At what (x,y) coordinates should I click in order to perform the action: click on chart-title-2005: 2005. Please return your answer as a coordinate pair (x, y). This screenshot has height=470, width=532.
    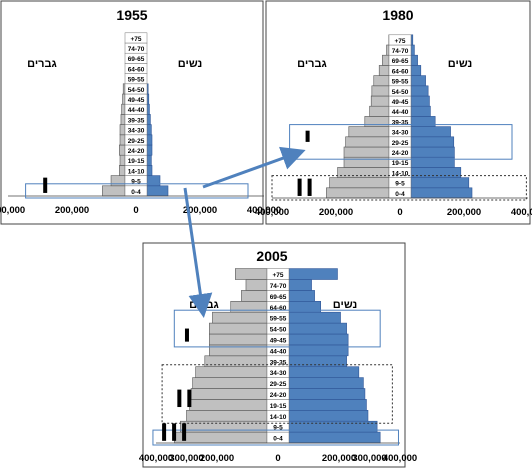
    Looking at the image, I should click on (271, 256).